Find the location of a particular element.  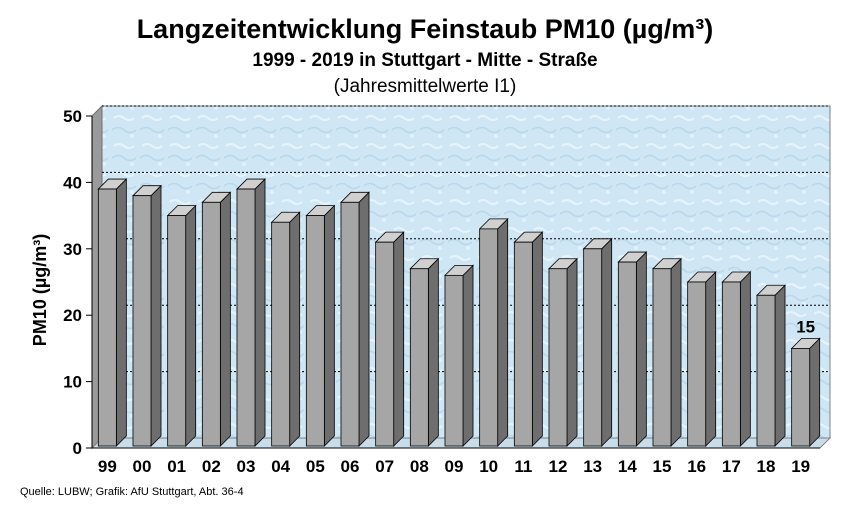

x-tick-label: 18 is located at coordinates (766, 466).